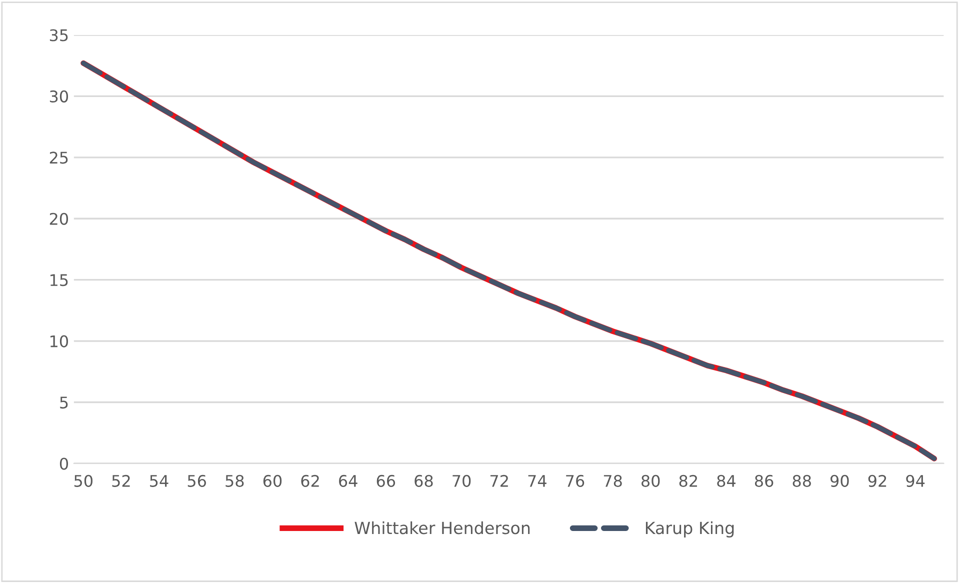  What do you see at coordinates (83, 480) in the screenshot?
I see `x-tick-label: 50` at bounding box center [83, 480].